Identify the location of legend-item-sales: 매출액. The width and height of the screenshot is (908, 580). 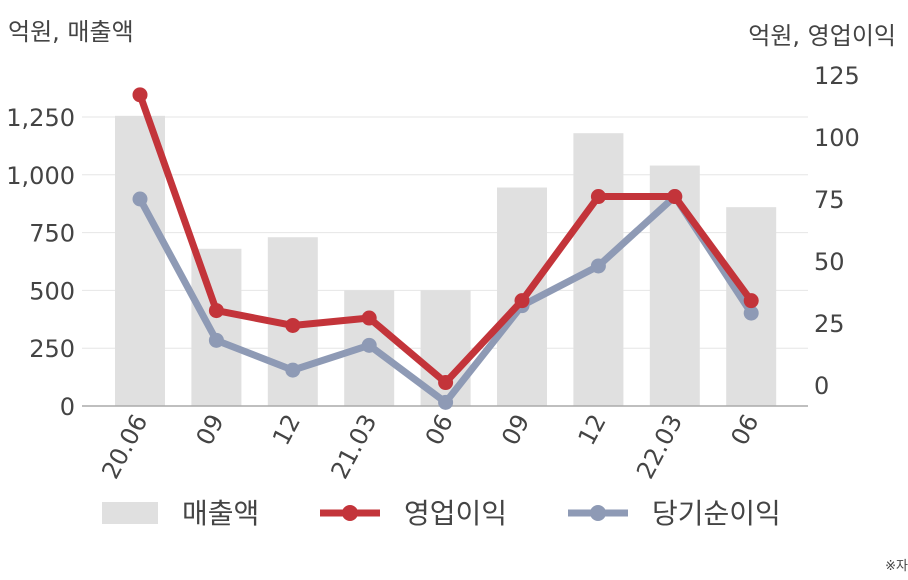
(179, 512).